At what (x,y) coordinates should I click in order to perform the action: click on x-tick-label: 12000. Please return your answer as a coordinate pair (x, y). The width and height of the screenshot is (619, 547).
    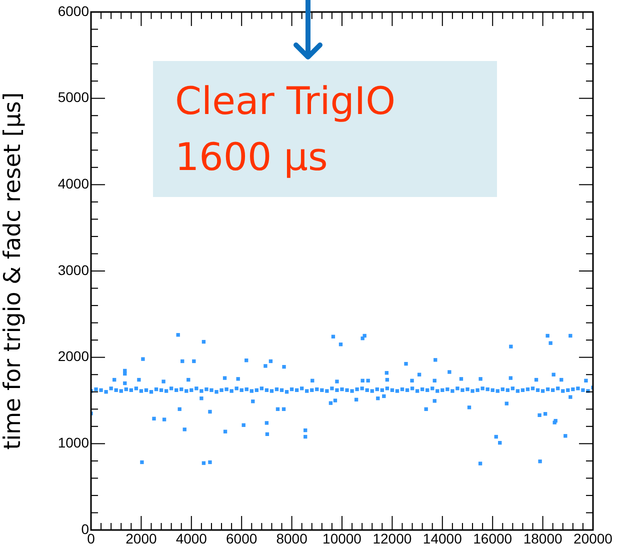
    Looking at the image, I should click on (392, 538).